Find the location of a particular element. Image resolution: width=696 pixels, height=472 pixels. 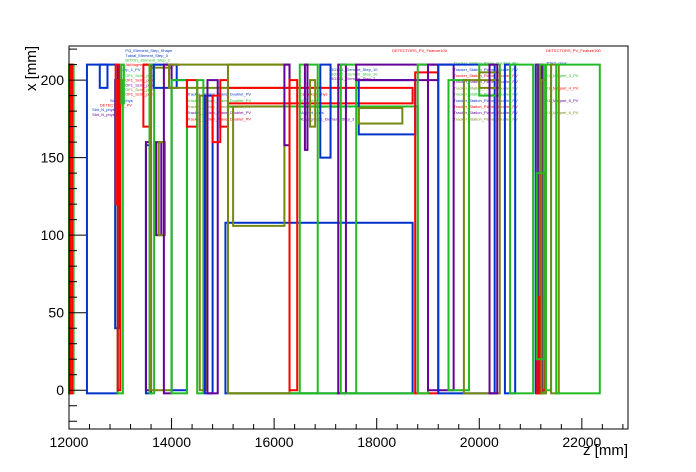

x-axis-title: z [mm] is located at coordinates (605, 450).